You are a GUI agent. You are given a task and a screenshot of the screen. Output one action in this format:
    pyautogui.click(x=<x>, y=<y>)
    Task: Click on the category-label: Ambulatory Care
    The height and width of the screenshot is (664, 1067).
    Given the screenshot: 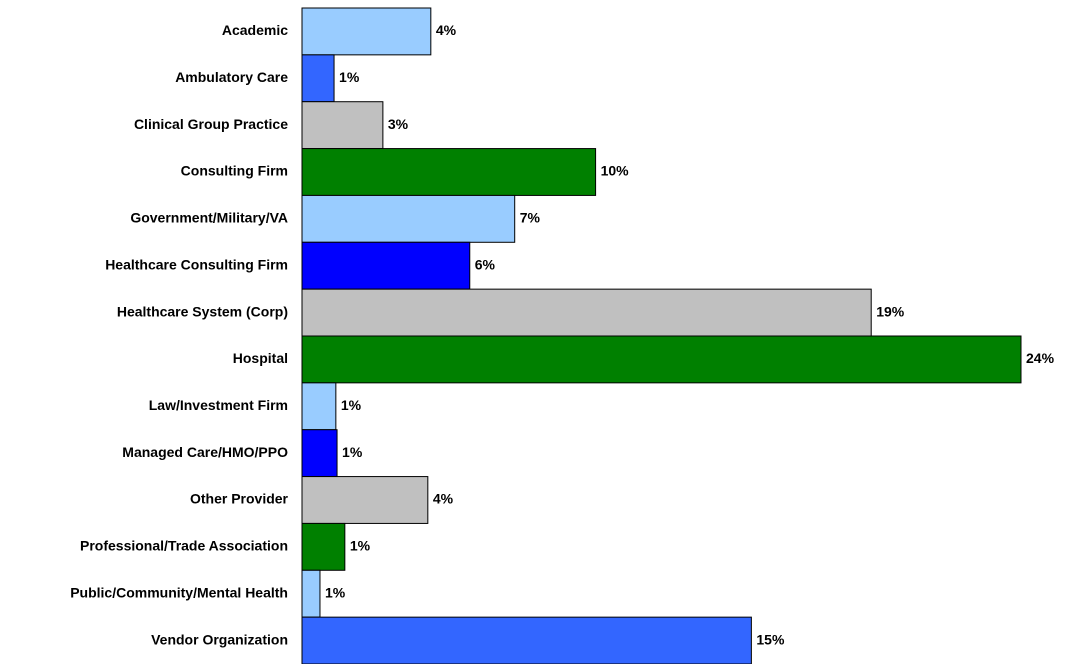 What is the action you would take?
    pyautogui.click(x=231, y=77)
    